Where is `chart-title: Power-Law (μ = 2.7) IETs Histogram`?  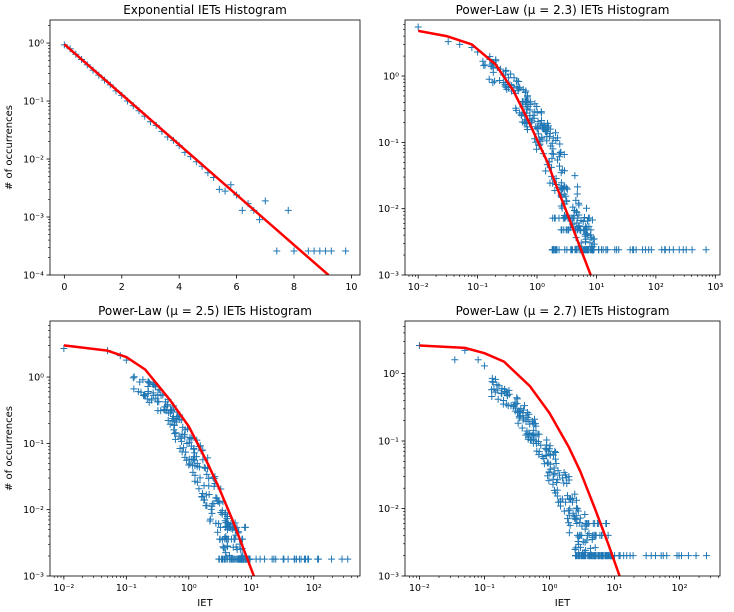 chart-title: Power-Law (μ = 2.7) IETs Histogram is located at coordinates (563, 311).